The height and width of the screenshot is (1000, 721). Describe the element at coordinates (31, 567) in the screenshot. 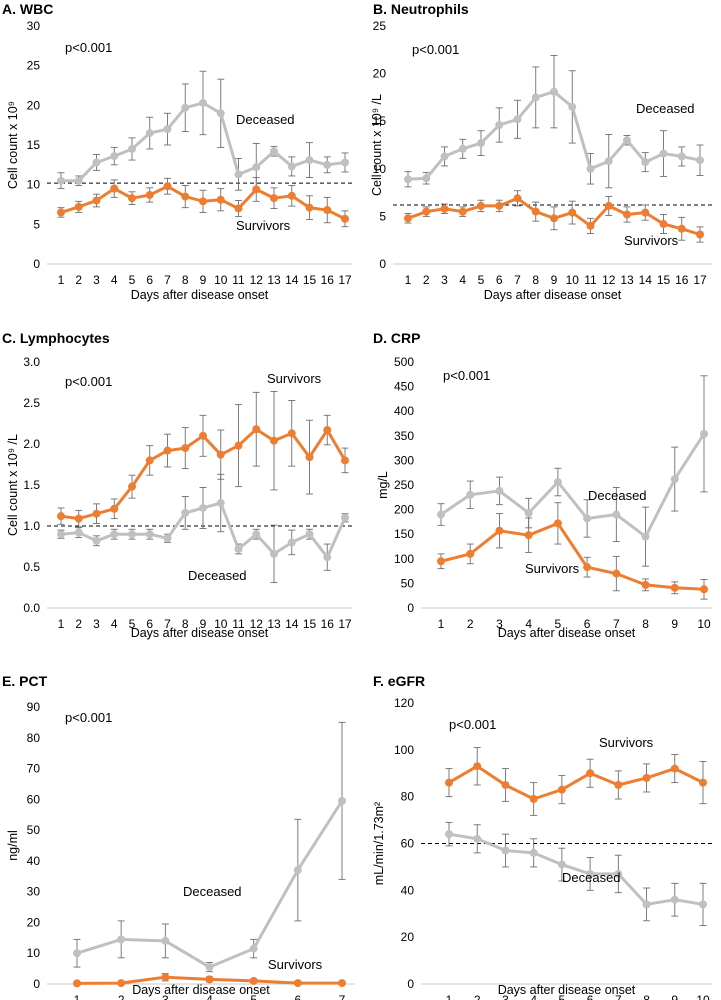

I see `y-tick-label: 0.5` at that location.